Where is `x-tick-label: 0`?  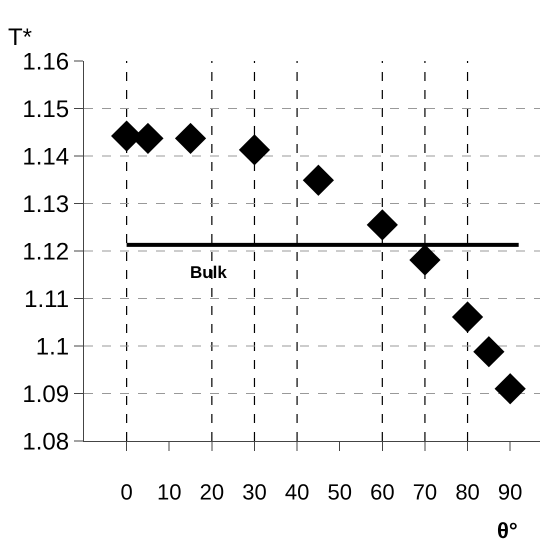 x-tick-label: 0 is located at coordinates (126, 492).